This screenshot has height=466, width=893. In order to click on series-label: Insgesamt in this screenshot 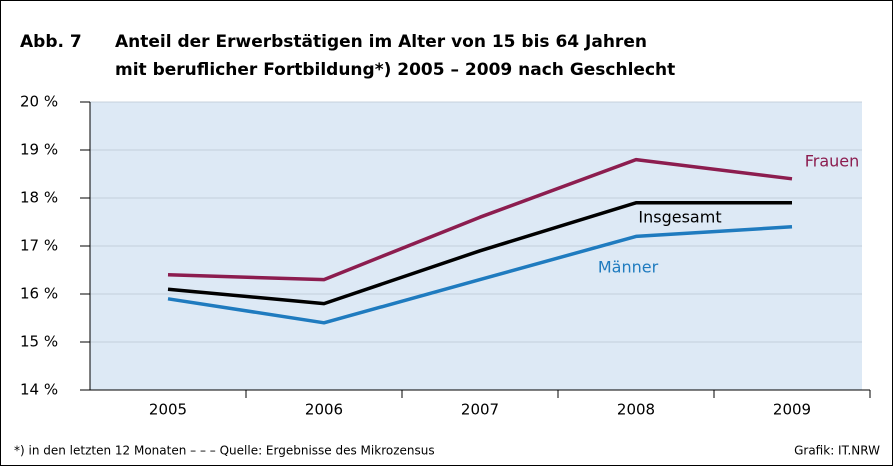, I will do `click(679, 217)`.